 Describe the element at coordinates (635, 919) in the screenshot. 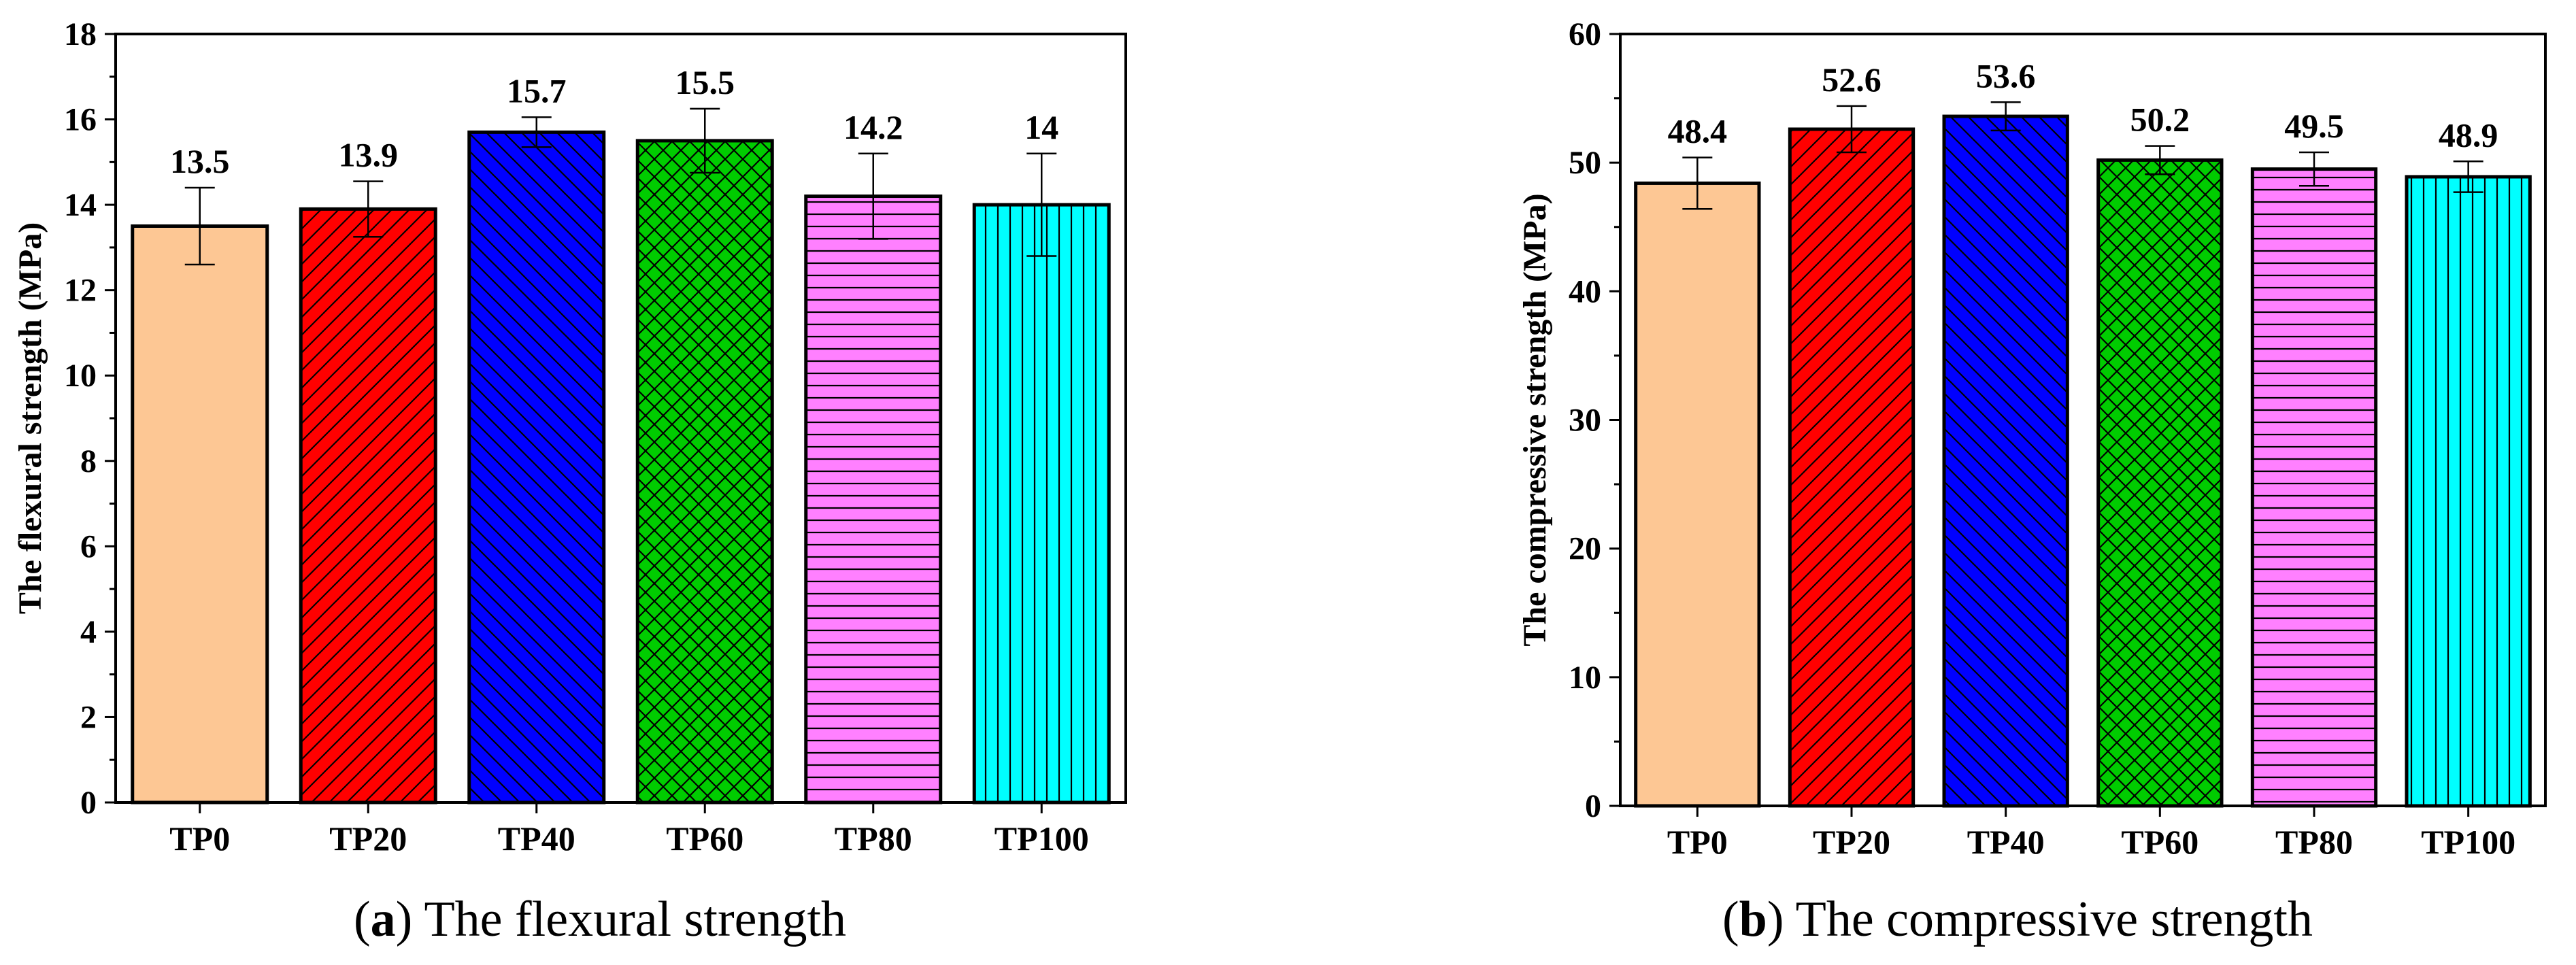

I see `caption-a-text: The flexural strength` at that location.